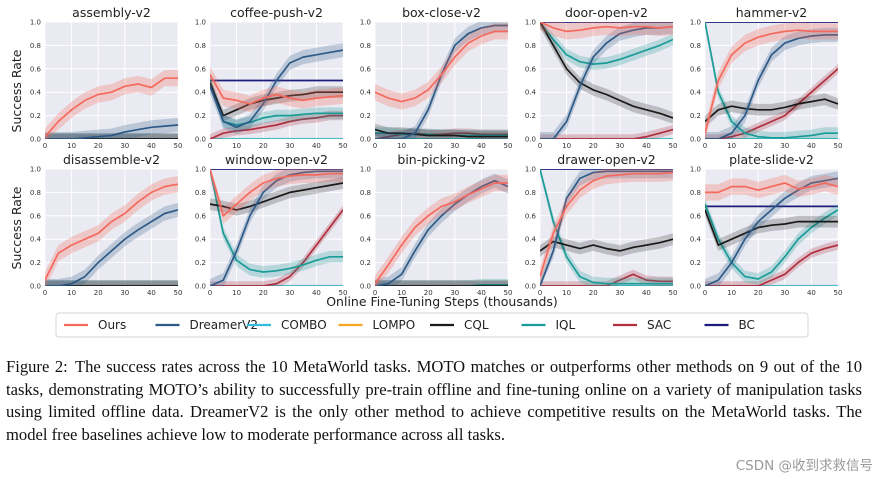  I want to click on legend-item-ours: Ours, so click(95, 325).